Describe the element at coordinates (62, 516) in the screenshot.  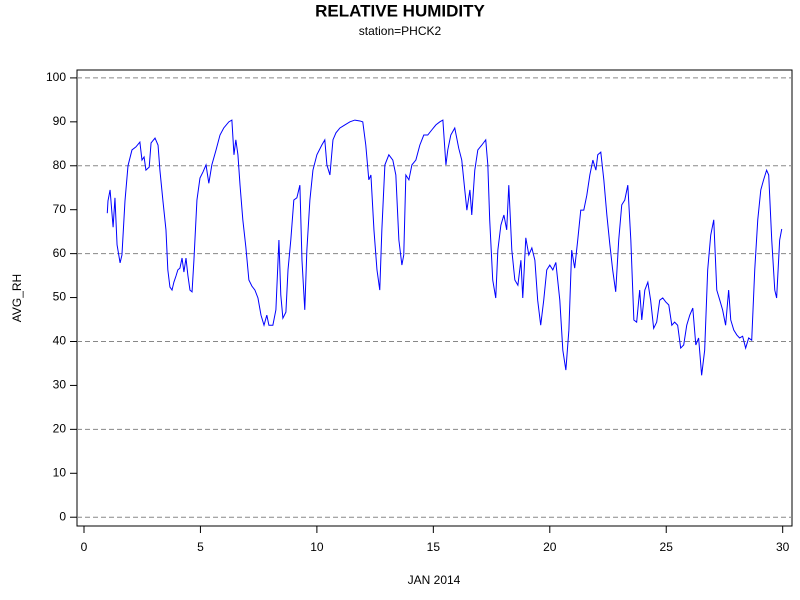
I see `y-tick-label: 0` at that location.